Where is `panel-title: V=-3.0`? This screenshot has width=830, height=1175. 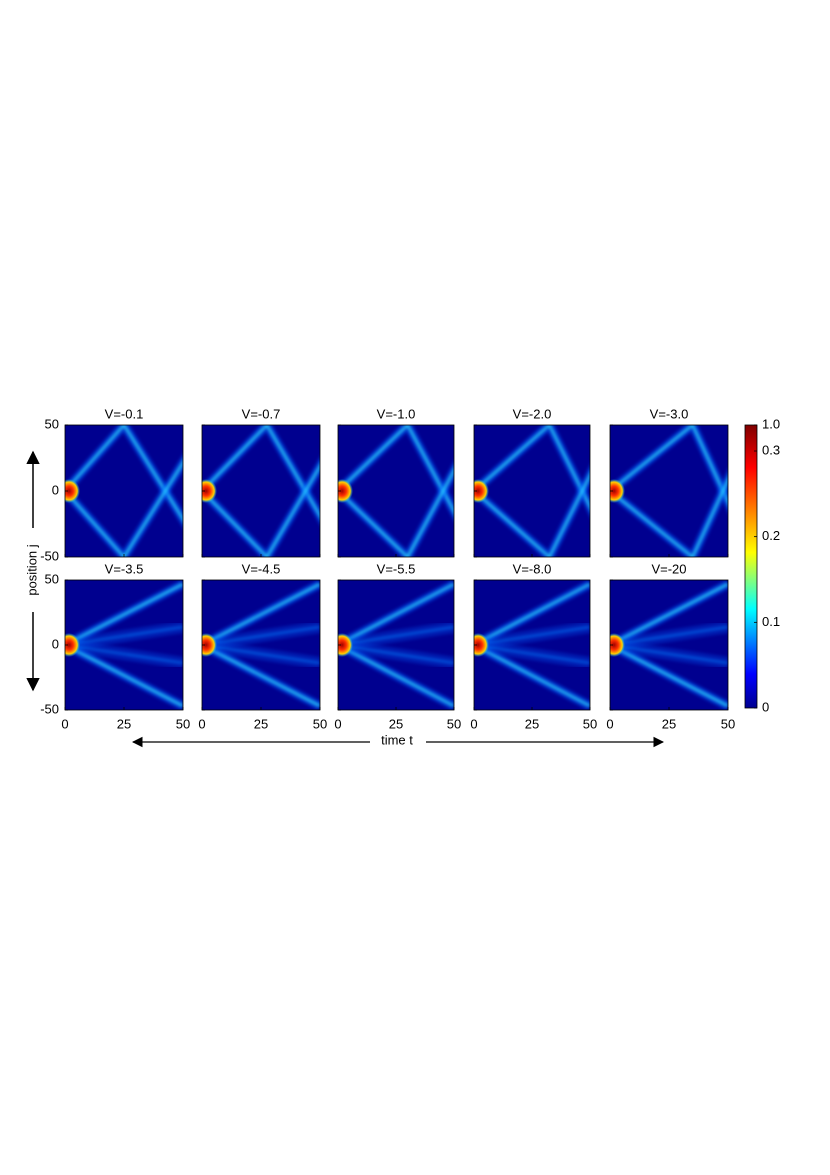
panel-title: V=-3.0 is located at coordinates (669, 413).